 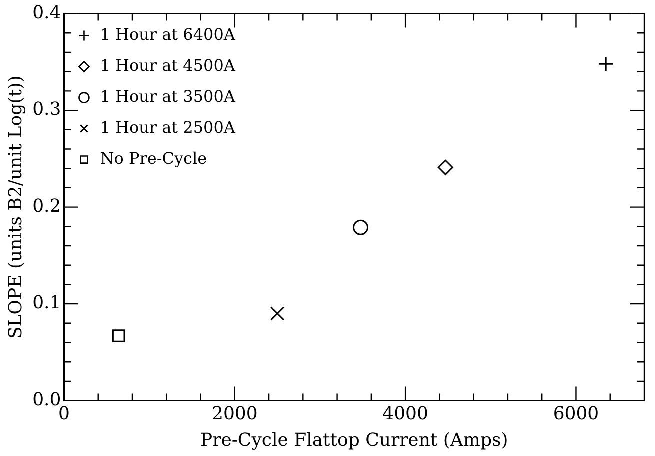 I want to click on y-tick-label: 0.4, so click(x=47, y=13).